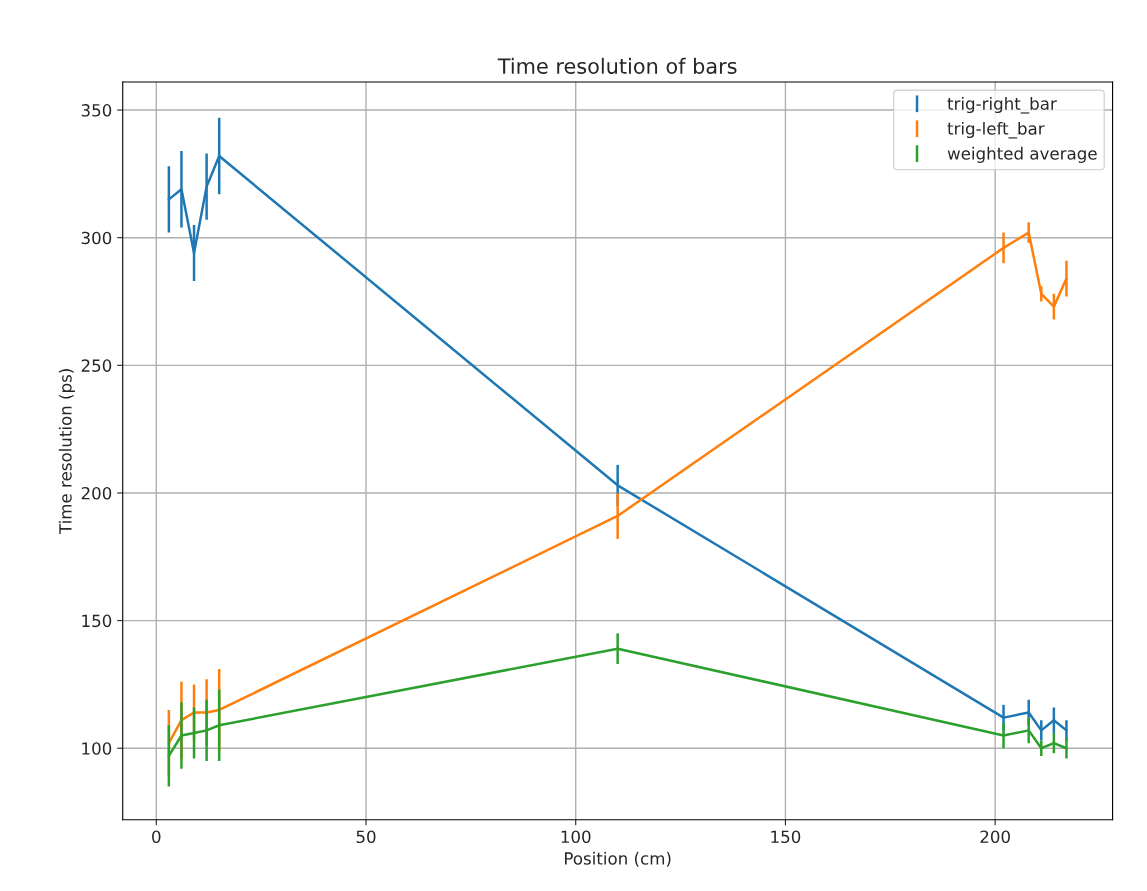  What do you see at coordinates (576, 837) in the screenshot?
I see `x-tick-label: 100` at bounding box center [576, 837].